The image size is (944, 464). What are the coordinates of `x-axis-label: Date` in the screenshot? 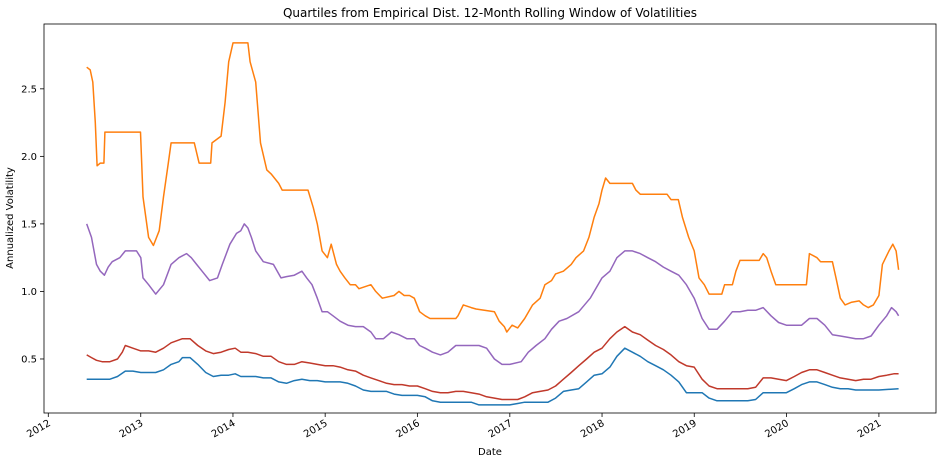 It's located at (490, 452).